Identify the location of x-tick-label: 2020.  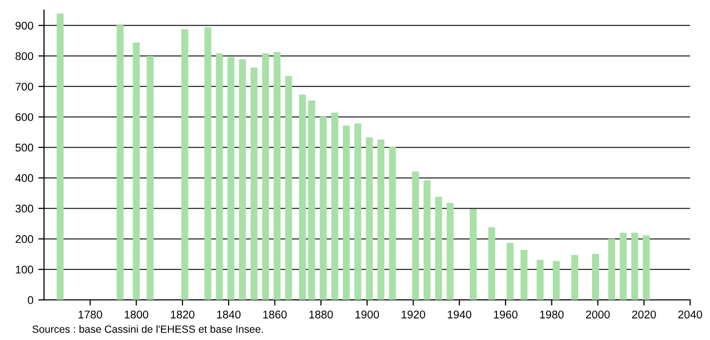
(644, 314).